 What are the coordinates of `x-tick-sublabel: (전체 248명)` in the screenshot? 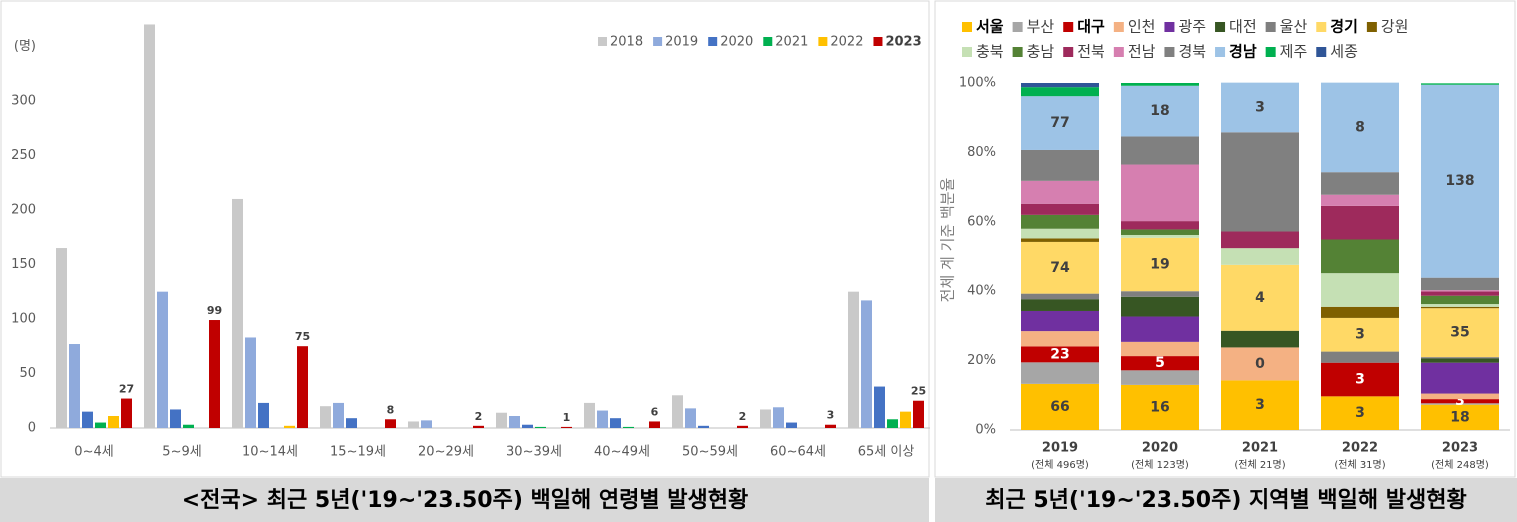 It's located at (1460, 465).